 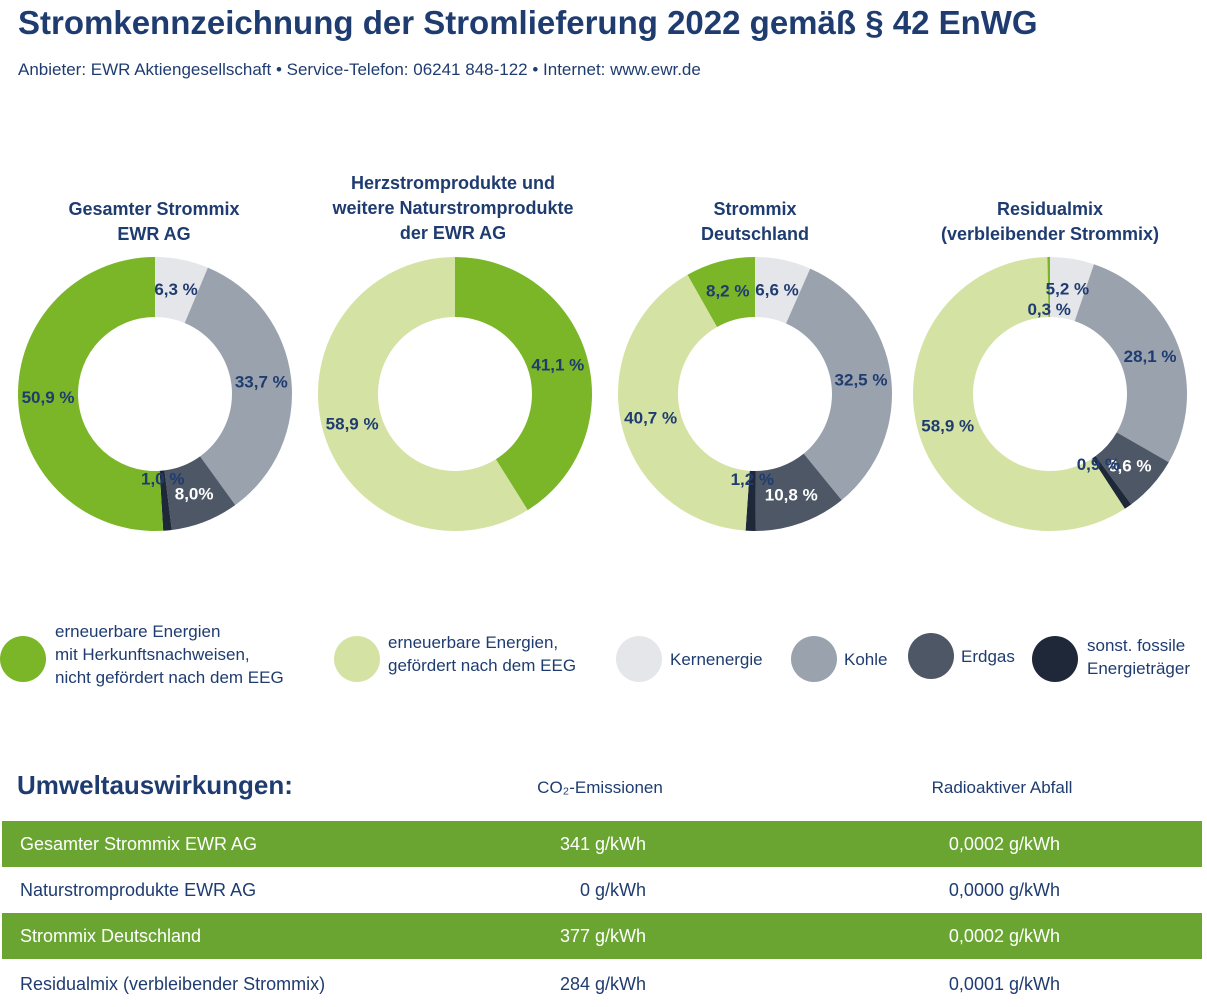 I want to click on donut-label-kohle: 32,5 %, so click(x=861, y=380).